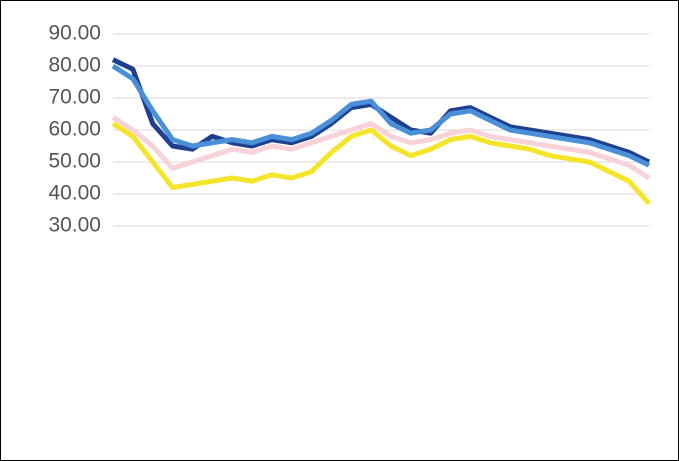 The image size is (679, 461). I want to click on y-tick-label: 70.00, so click(74, 97).